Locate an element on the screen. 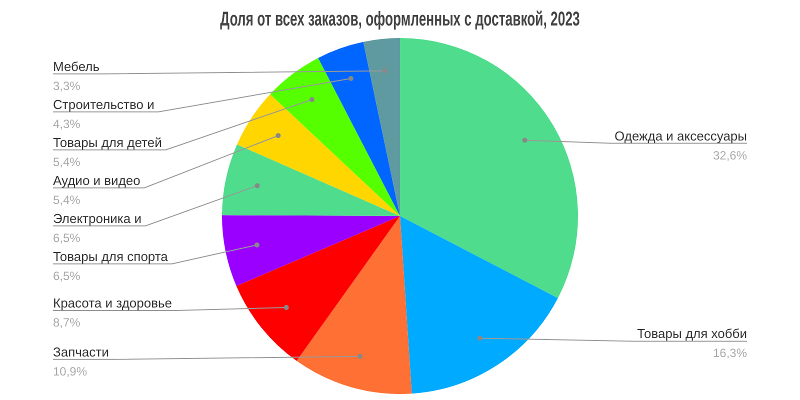 This screenshot has width=800, height=400. data-label: 10,9% is located at coordinates (70, 371).